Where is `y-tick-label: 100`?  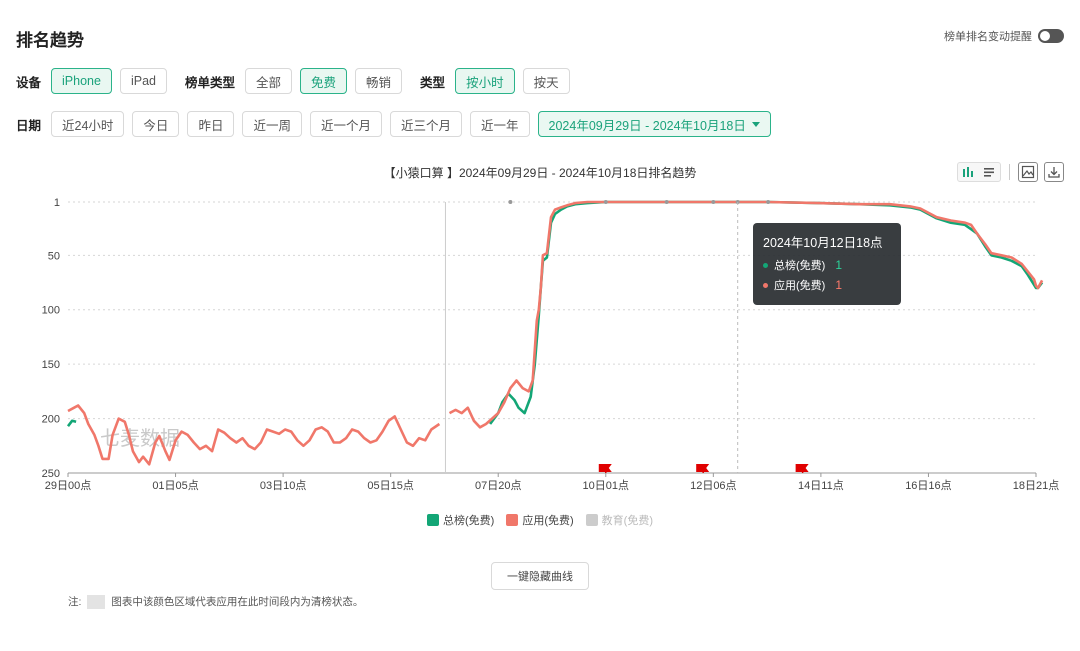
y-tick-label: 100 is located at coordinates (51, 311).